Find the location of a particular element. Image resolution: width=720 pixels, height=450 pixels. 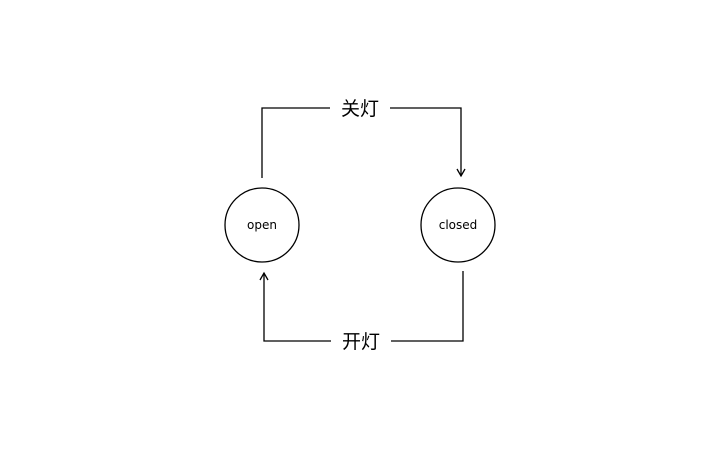

transition-label-closed-to-open: 开灯 is located at coordinates (361, 342).